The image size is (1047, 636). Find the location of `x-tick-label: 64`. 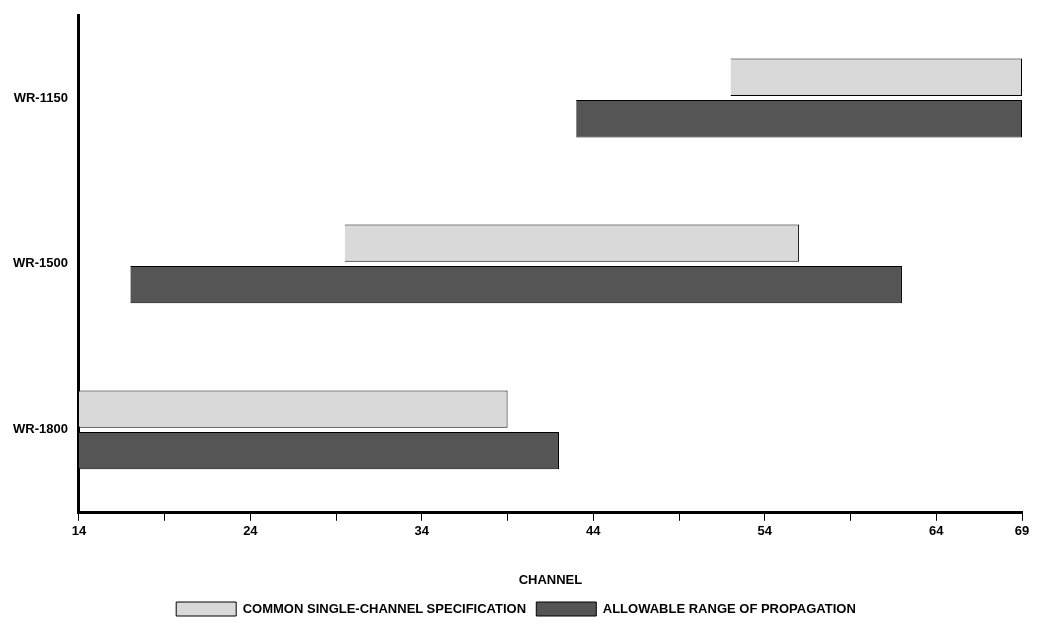

x-tick-label: 64 is located at coordinates (937, 531).